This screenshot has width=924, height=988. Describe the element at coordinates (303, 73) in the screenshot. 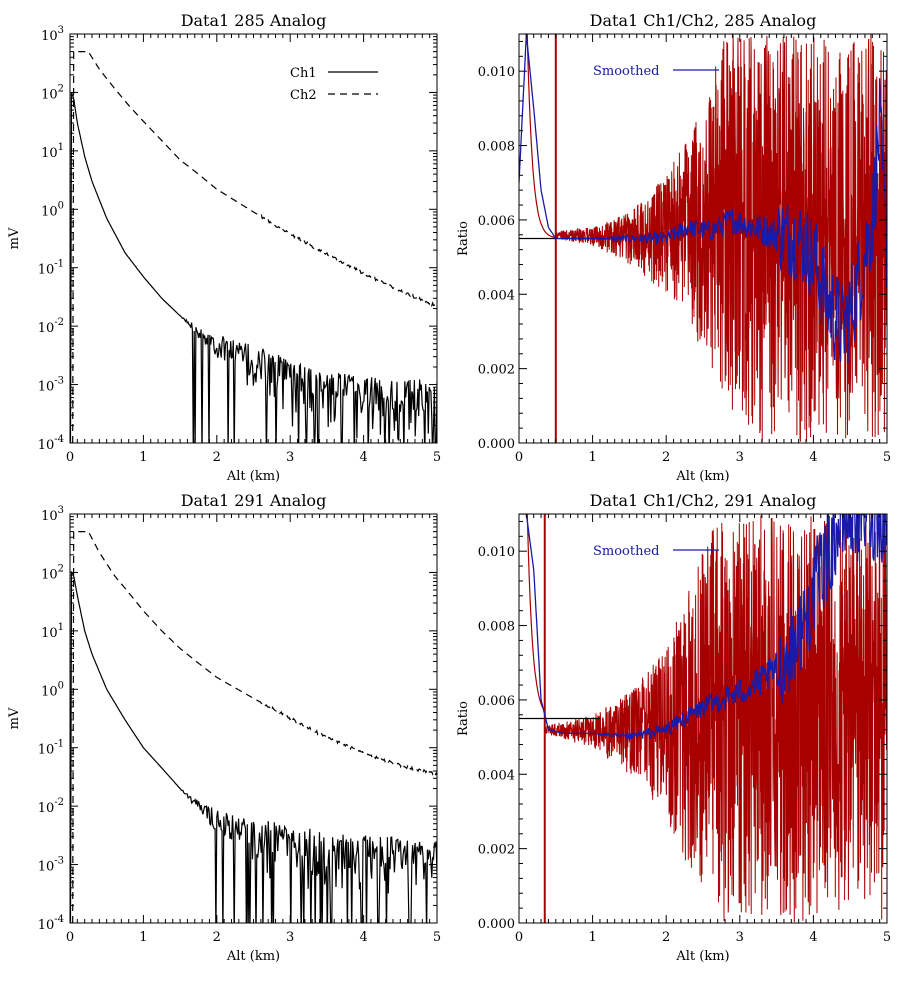

I see `legend-label: Ch1` at that location.